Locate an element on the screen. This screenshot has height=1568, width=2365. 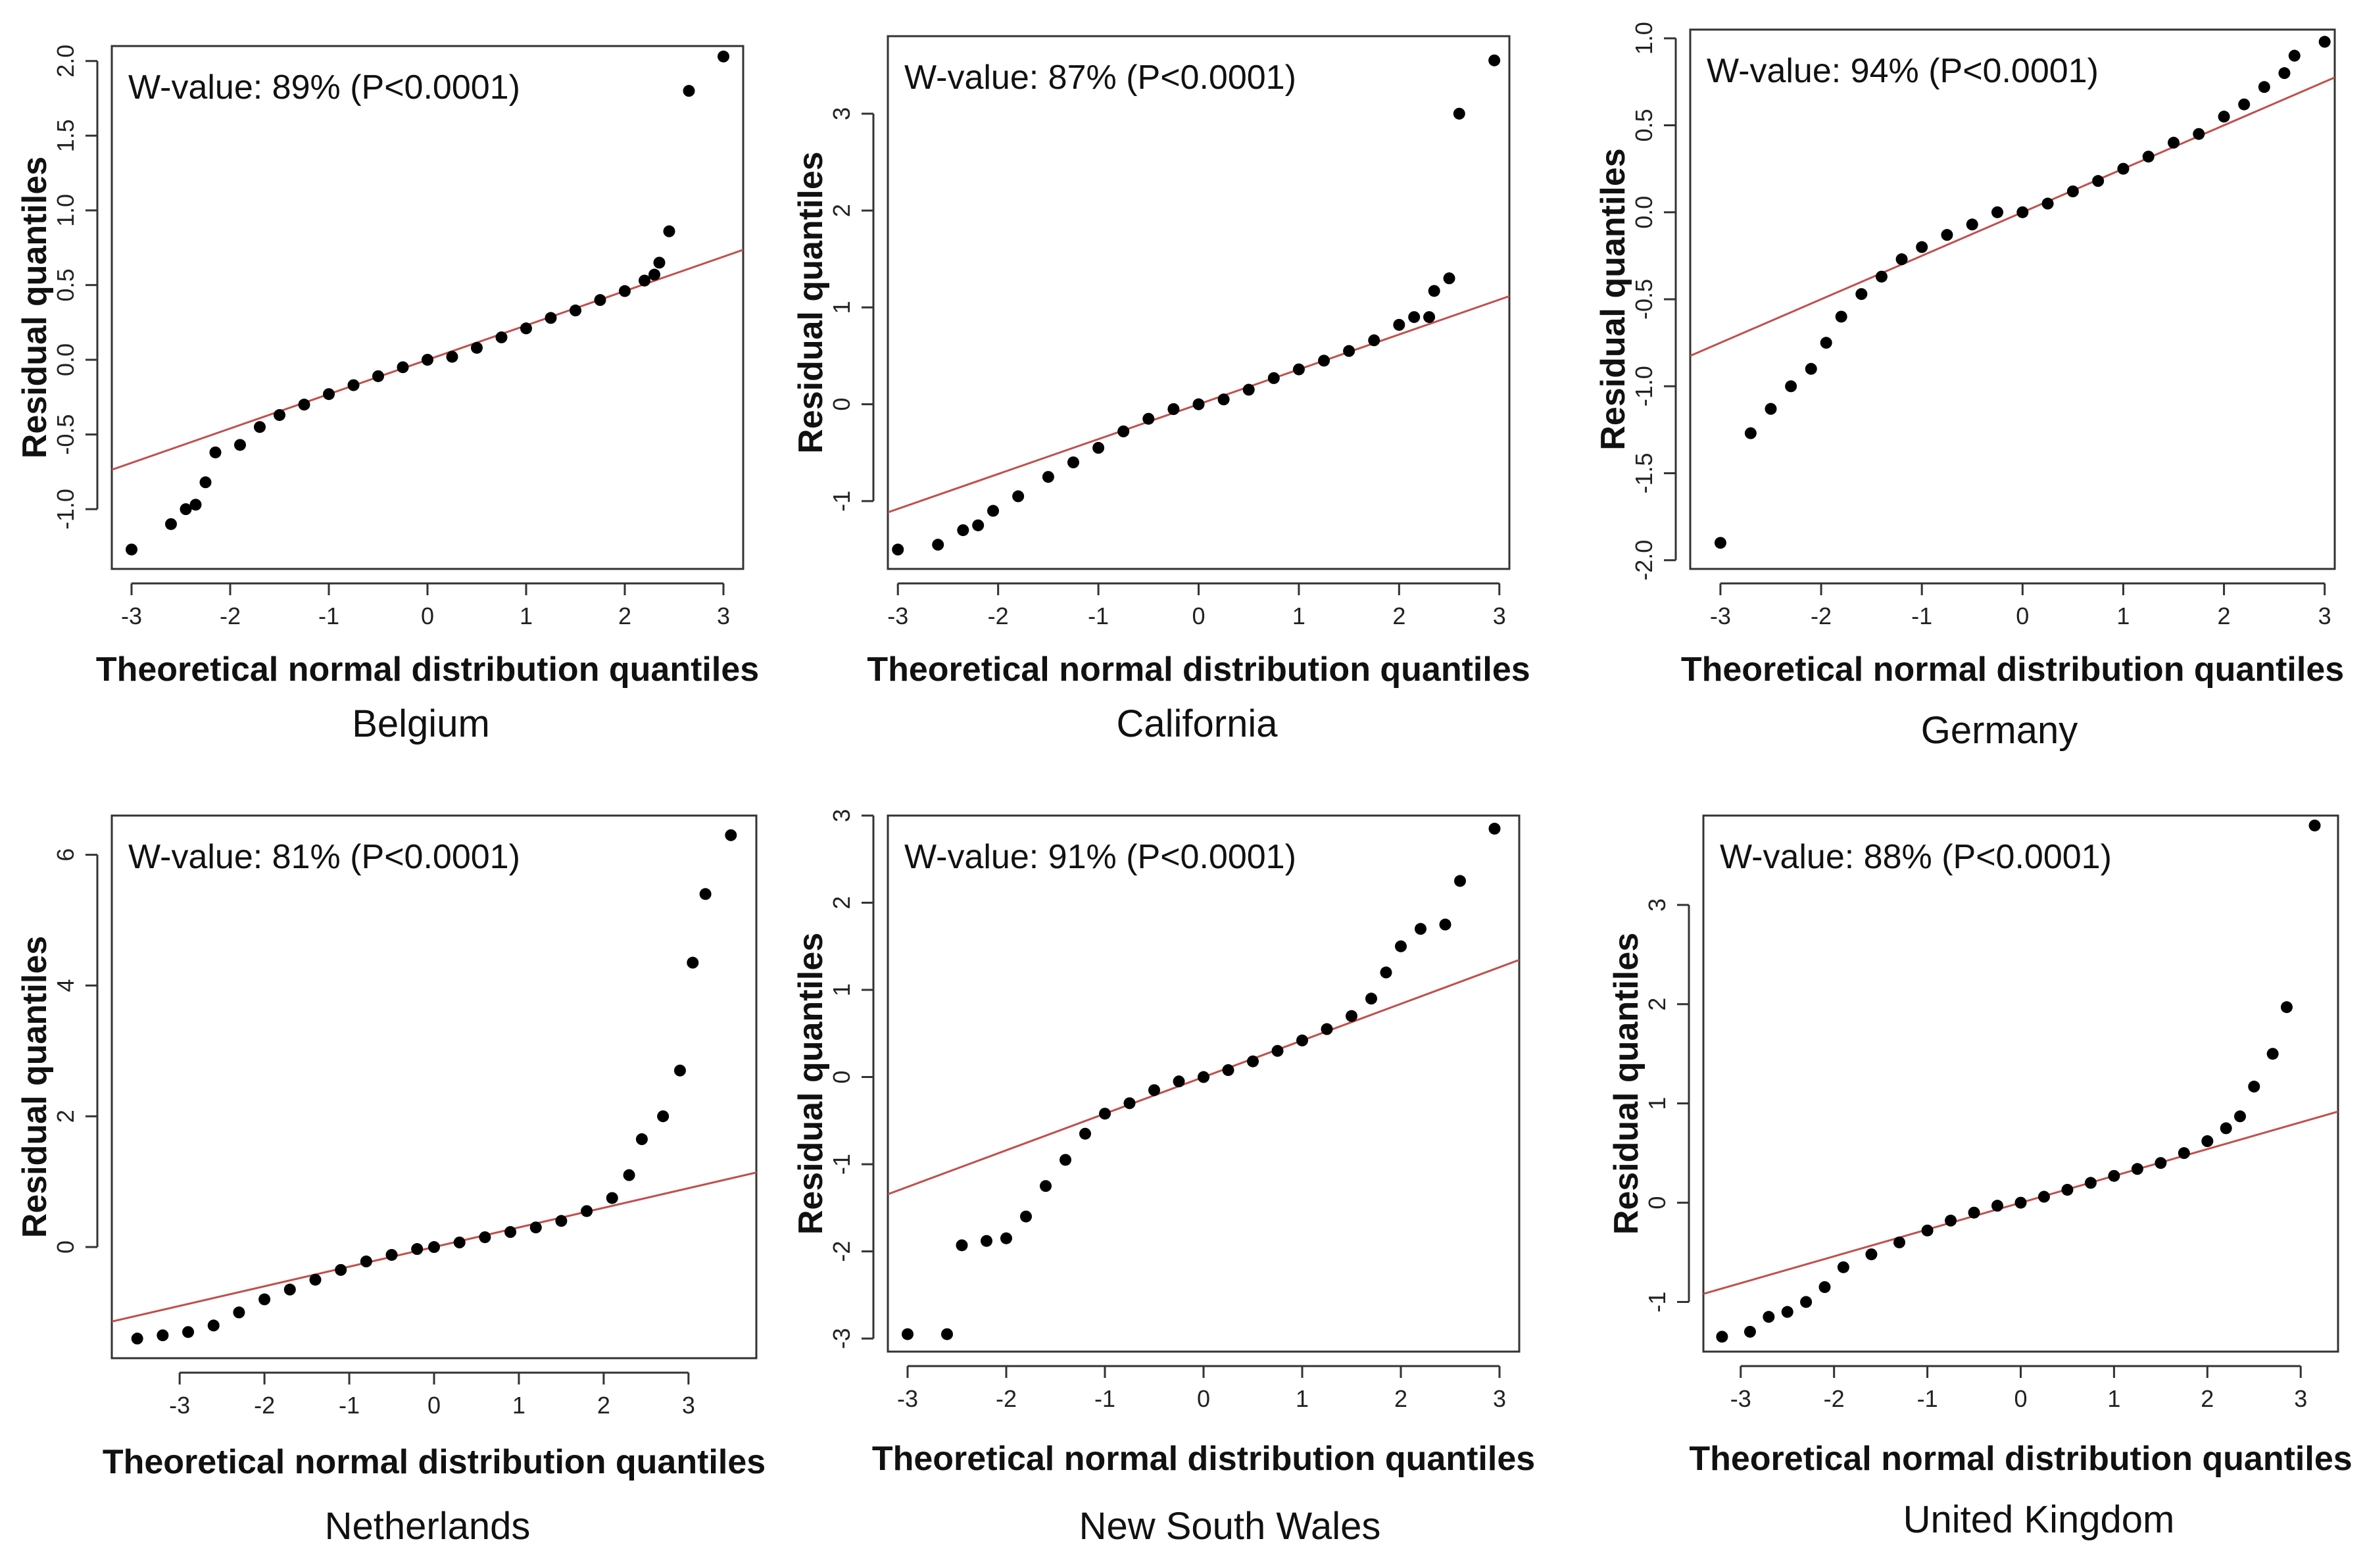
y-tick-label: 3 is located at coordinates (841, 114).